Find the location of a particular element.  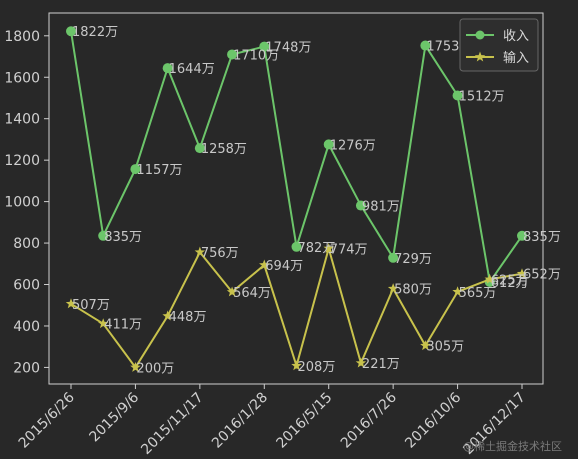

legend-label-income: 收入 is located at coordinates (516, 36).